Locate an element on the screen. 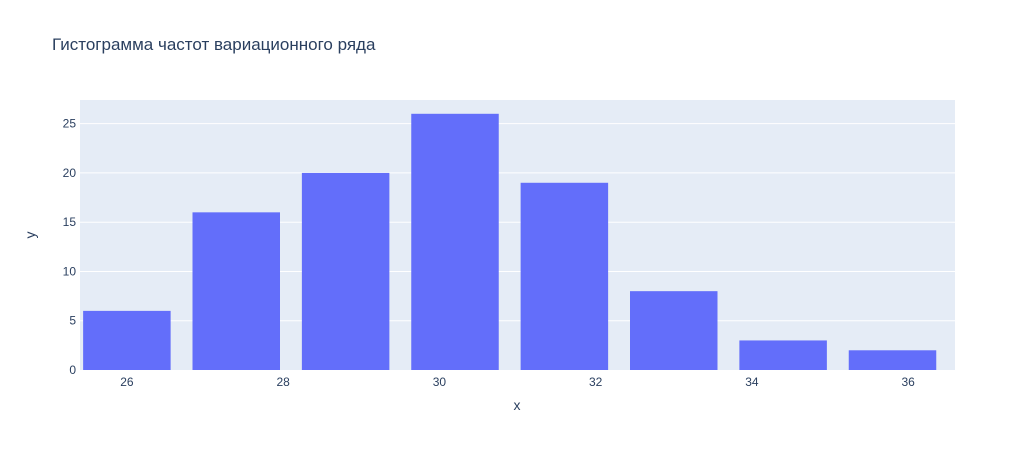  x-axis-ticks: 26 28 30 32 34 36 is located at coordinates (517, 382).